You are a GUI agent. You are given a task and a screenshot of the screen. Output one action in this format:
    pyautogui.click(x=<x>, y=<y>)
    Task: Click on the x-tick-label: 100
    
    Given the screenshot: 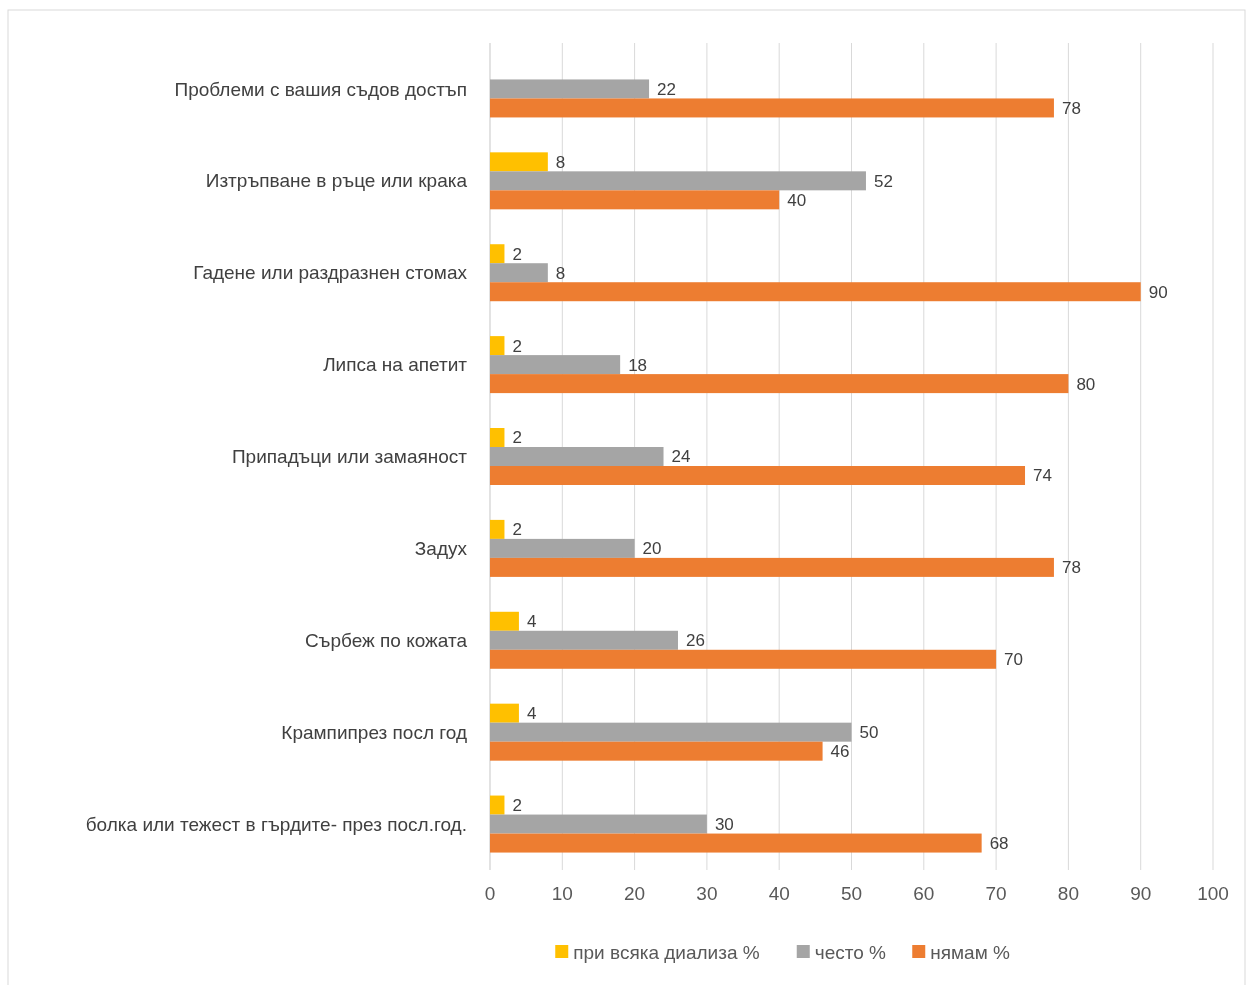 What is the action you would take?
    pyautogui.click(x=1213, y=893)
    